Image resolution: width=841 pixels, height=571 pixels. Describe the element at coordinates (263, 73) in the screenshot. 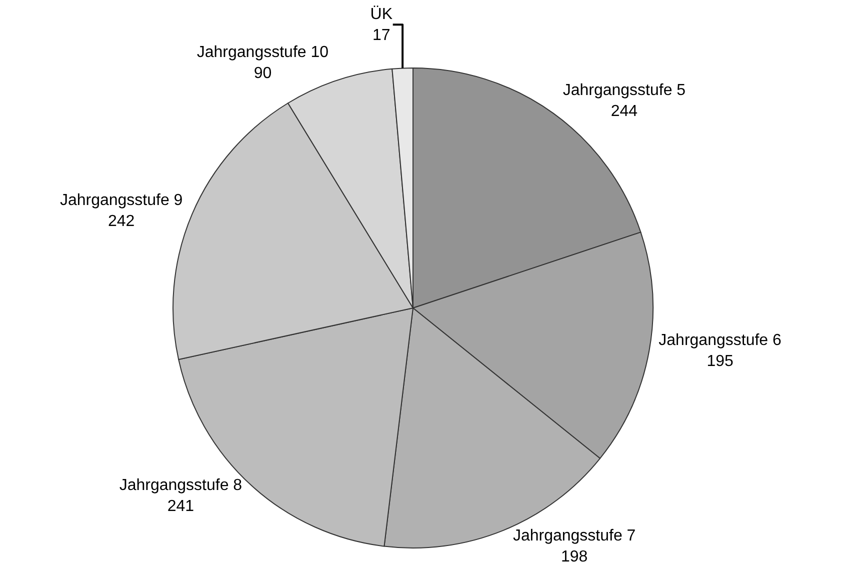

I see `data-label: 90` at that location.